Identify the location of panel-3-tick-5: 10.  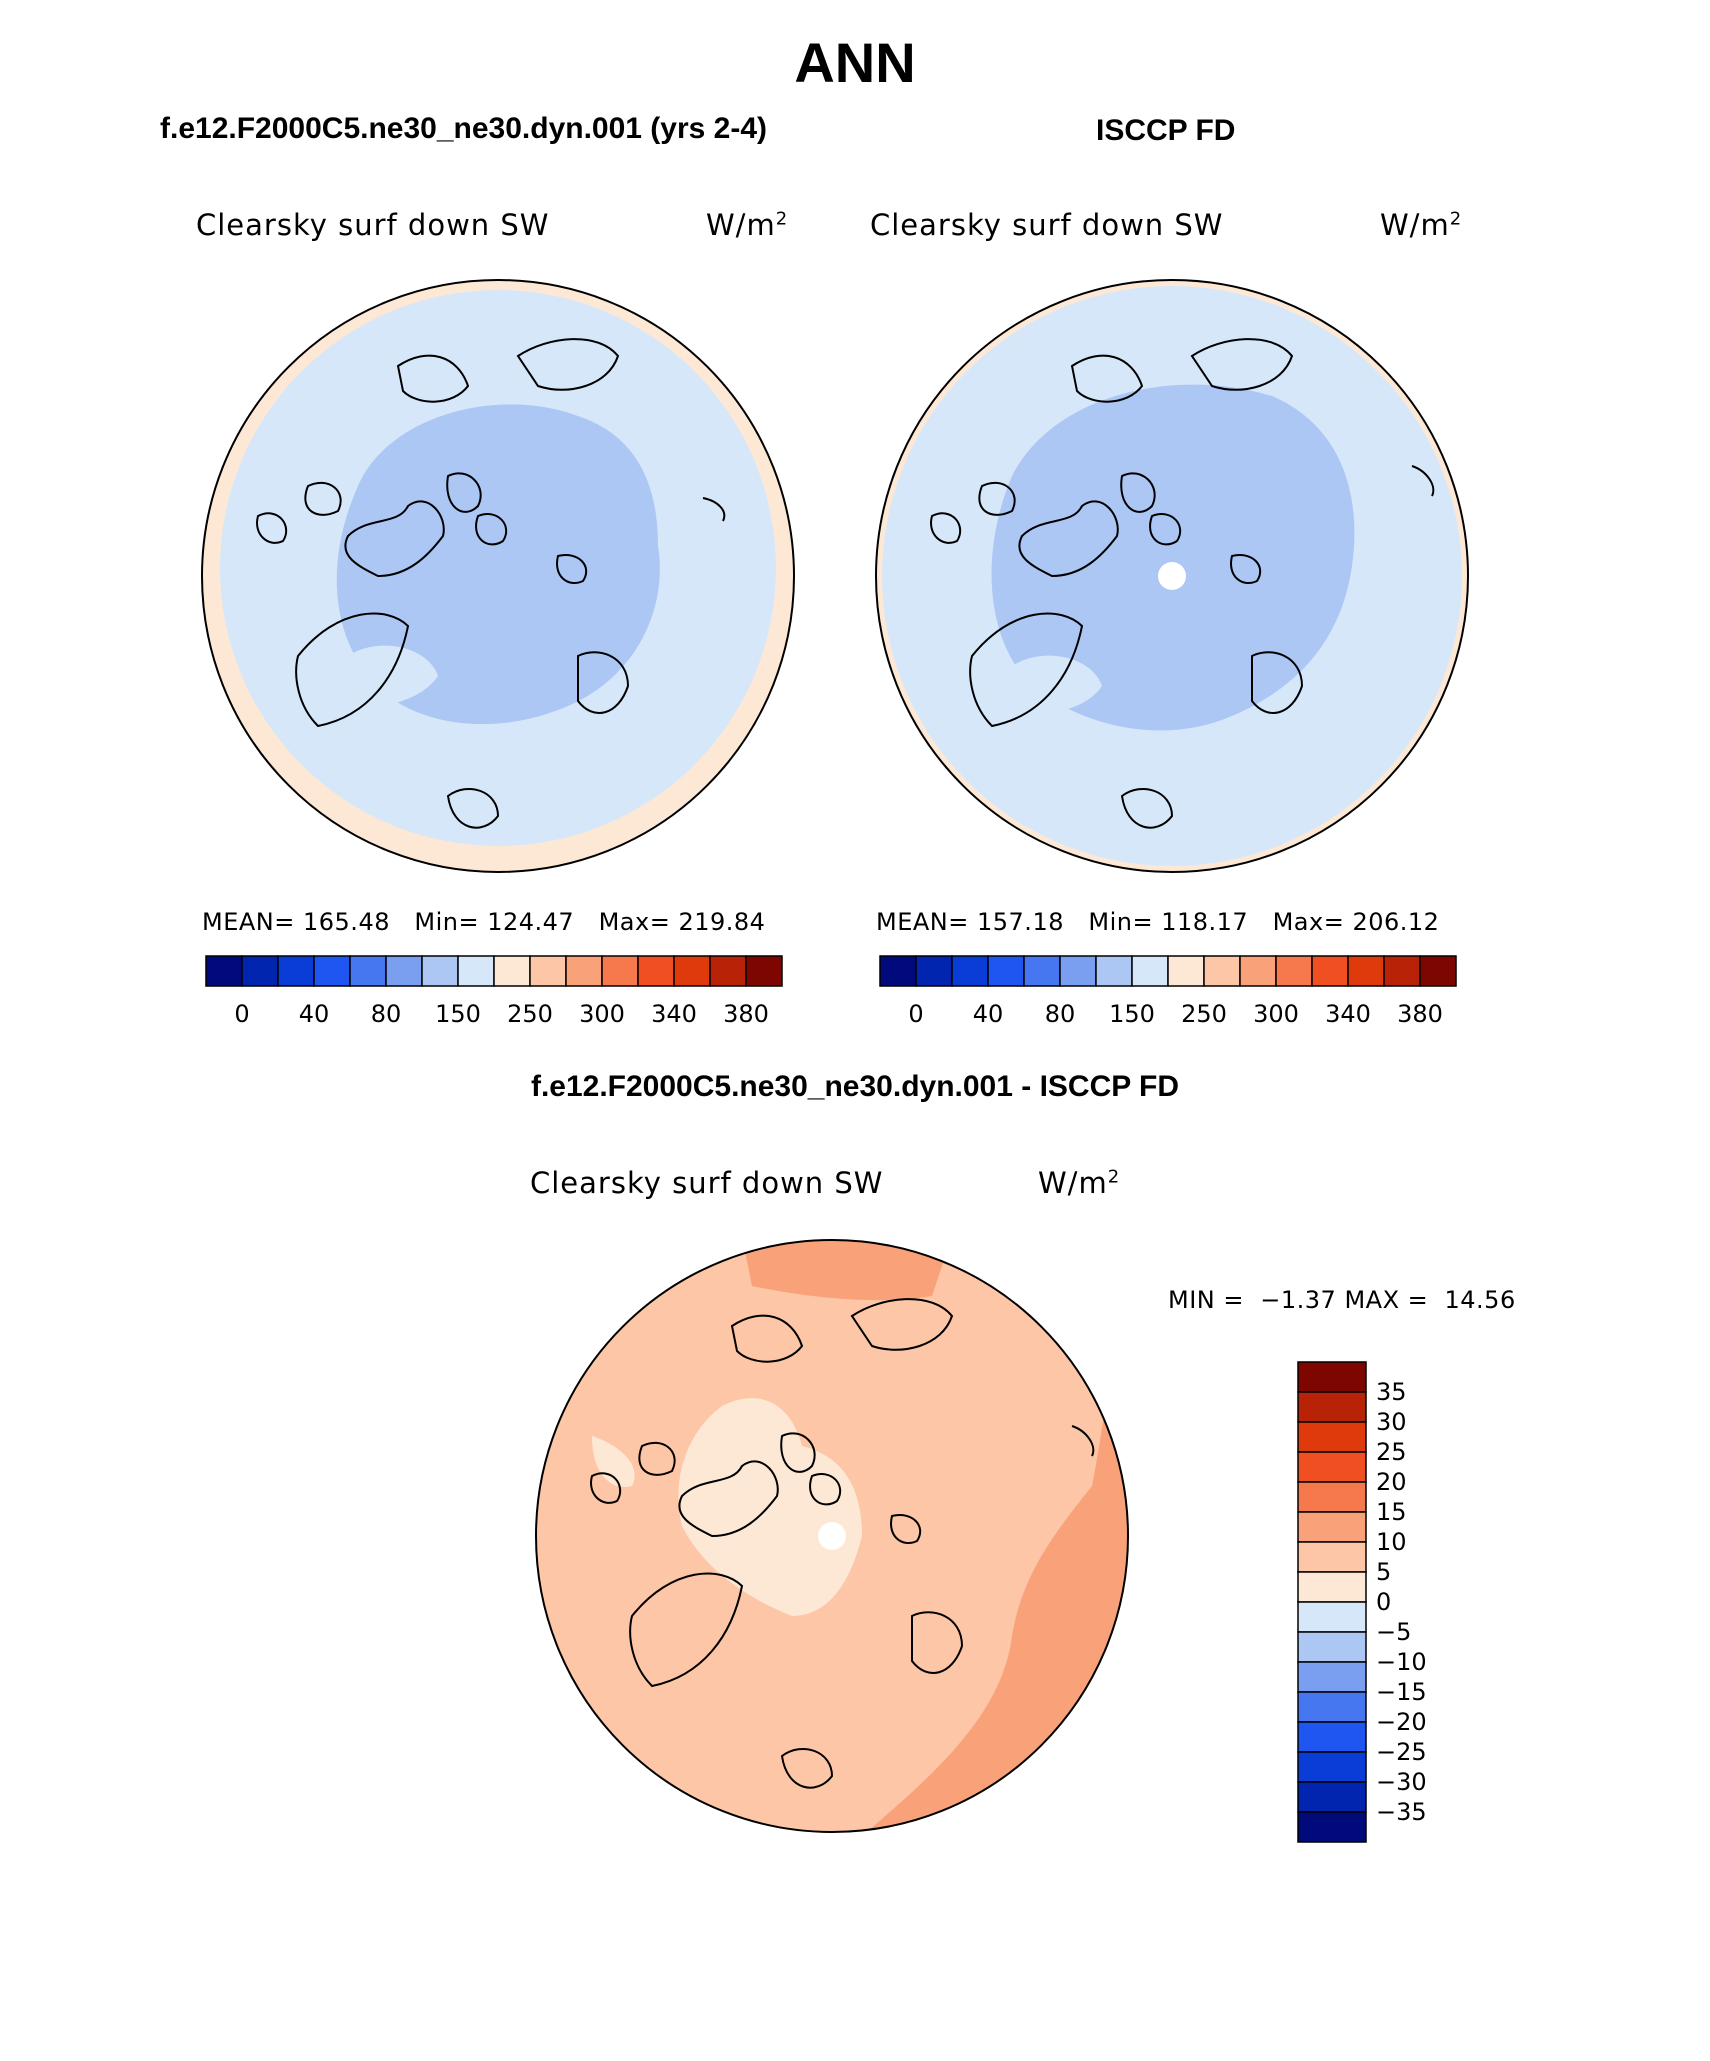
(1391, 1542).